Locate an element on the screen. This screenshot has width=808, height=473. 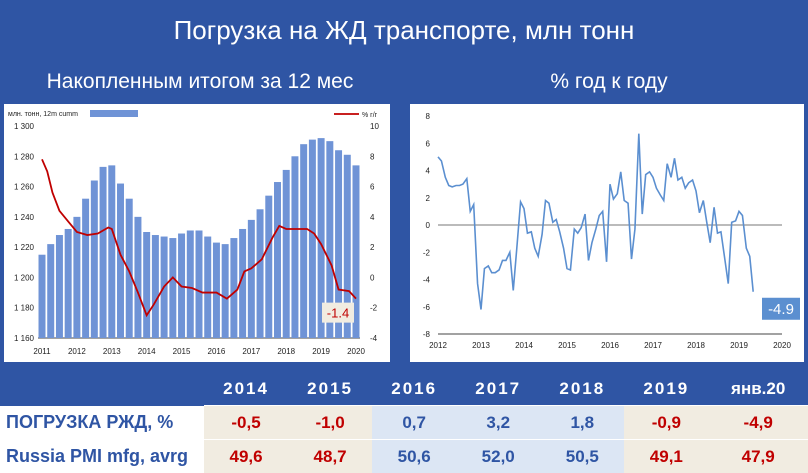
x-tick-label: 2020 is located at coordinates (356, 351).